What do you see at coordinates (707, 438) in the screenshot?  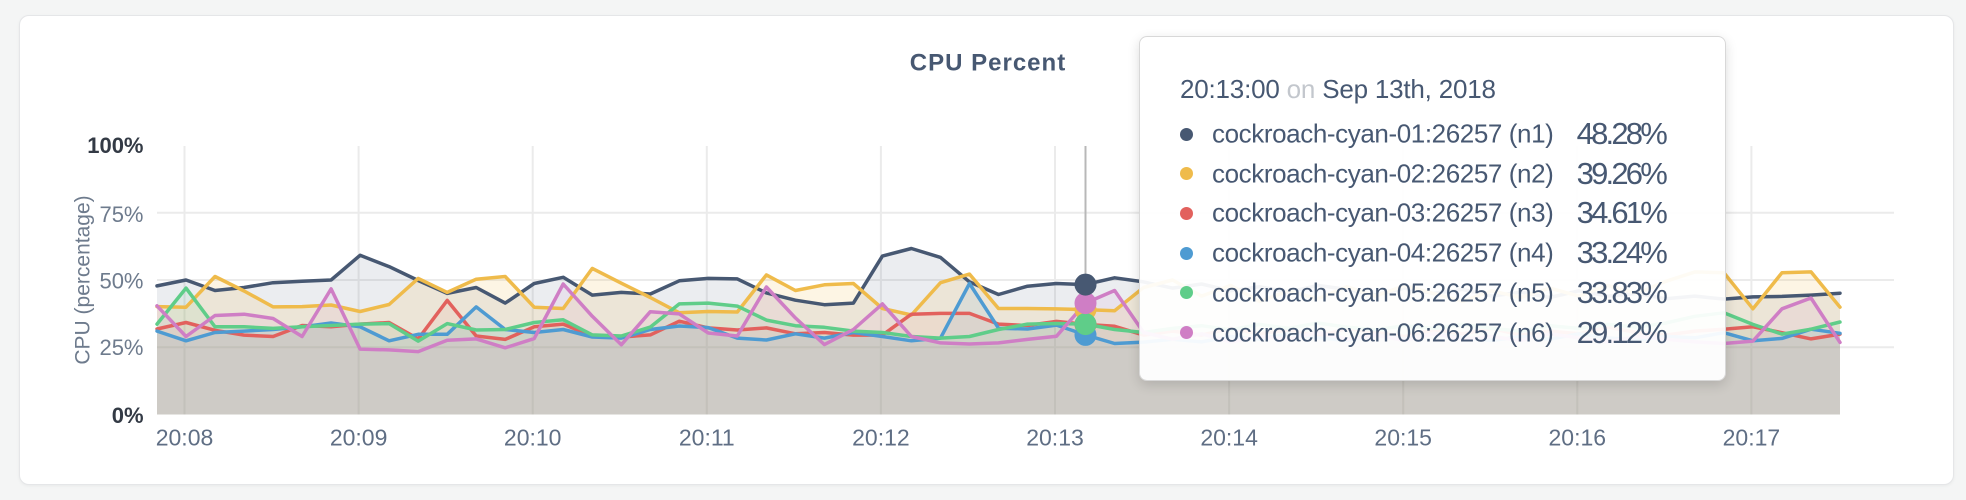 I see `svg-text: 20:11` at bounding box center [707, 438].